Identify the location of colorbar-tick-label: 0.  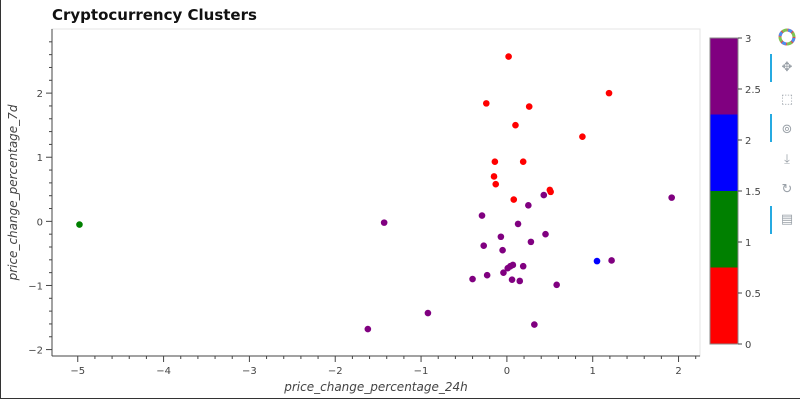
(748, 345).